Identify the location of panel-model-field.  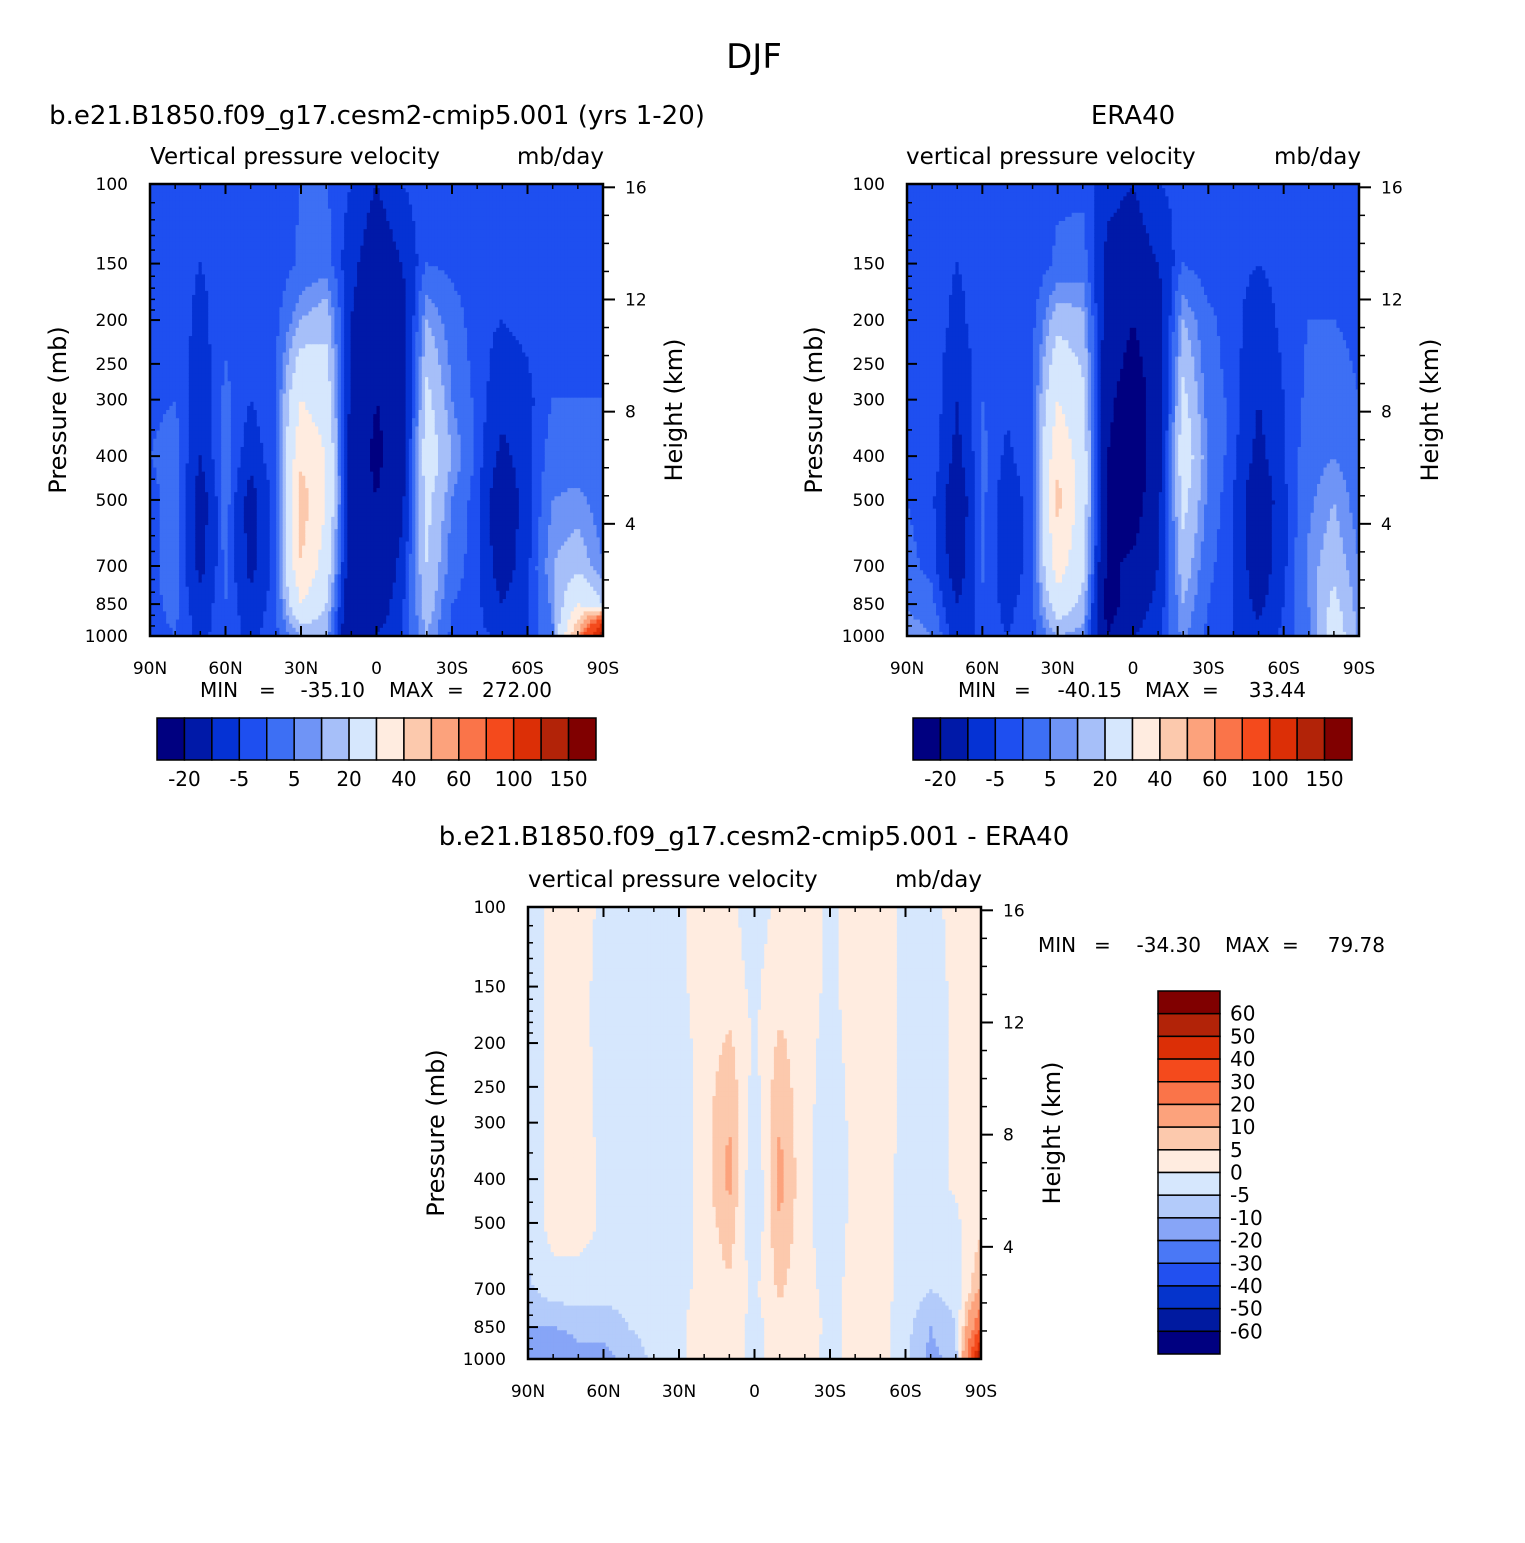
(377, 410).